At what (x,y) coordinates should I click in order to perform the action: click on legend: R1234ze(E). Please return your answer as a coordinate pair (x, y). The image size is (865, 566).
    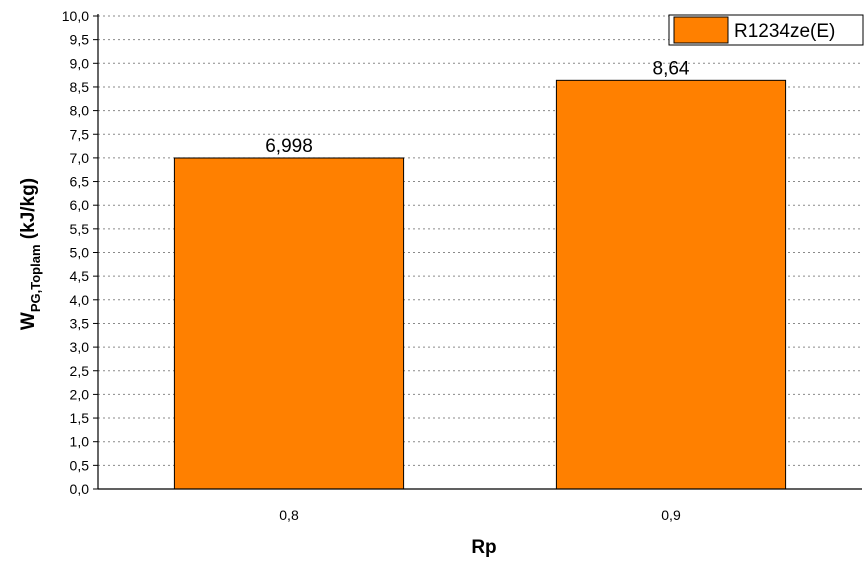
    Looking at the image, I should click on (766, 30).